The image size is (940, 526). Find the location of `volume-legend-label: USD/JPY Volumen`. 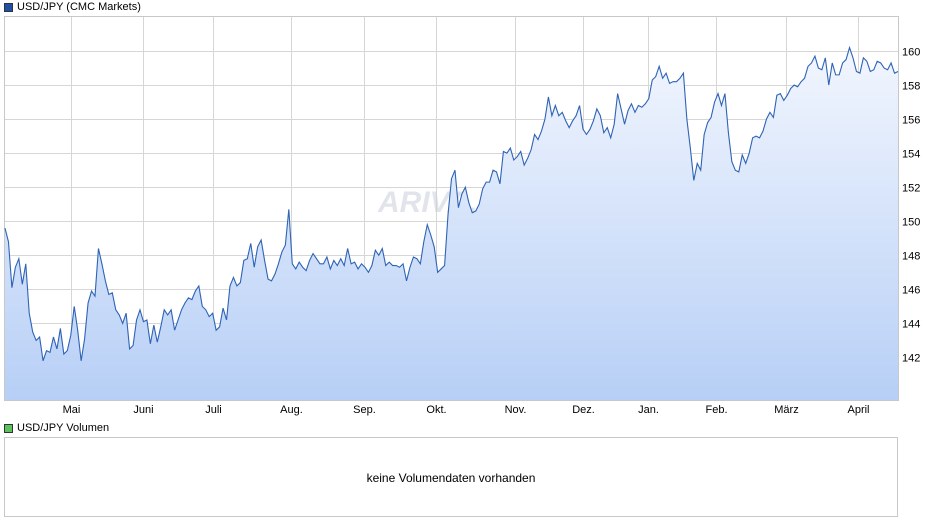

volume-legend-label: USD/JPY Volumen is located at coordinates (63, 428).